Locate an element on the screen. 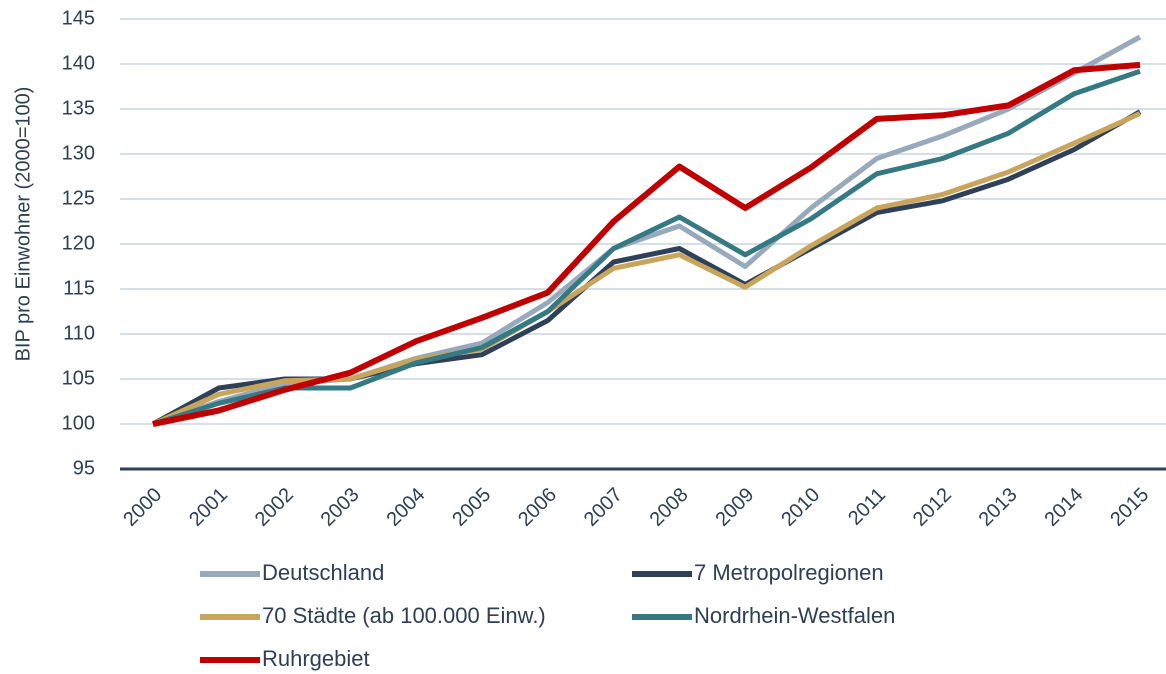  x-tick-label: 2008 is located at coordinates (669, 507).